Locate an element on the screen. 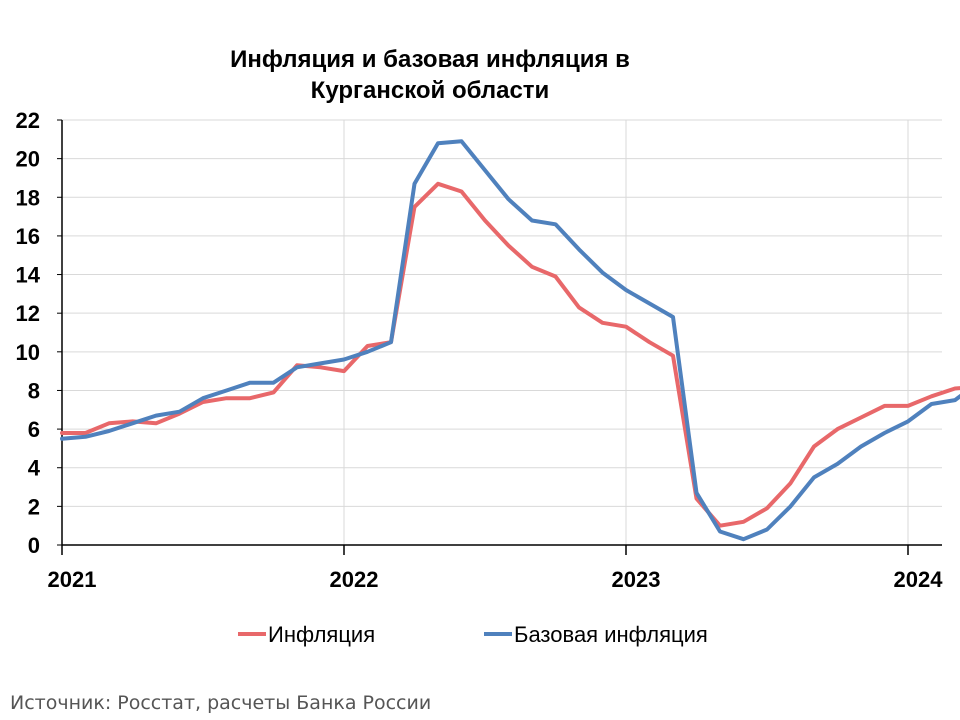  y-tick-label: 20 is located at coordinates (28, 159).